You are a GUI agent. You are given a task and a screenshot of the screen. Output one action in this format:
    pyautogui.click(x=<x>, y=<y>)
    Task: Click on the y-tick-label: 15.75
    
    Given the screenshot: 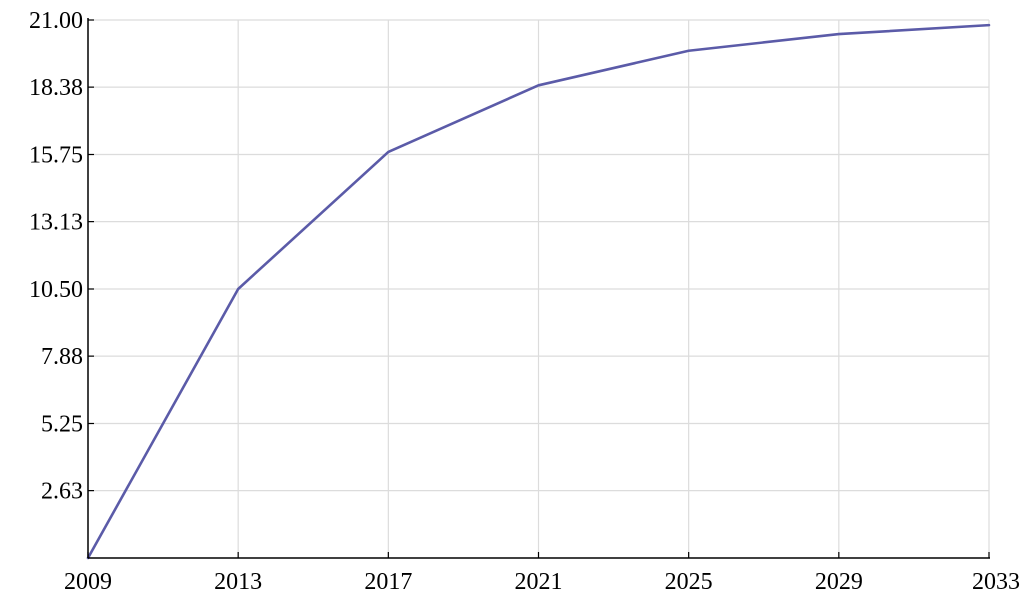 What is the action you would take?
    pyautogui.click(x=56, y=156)
    